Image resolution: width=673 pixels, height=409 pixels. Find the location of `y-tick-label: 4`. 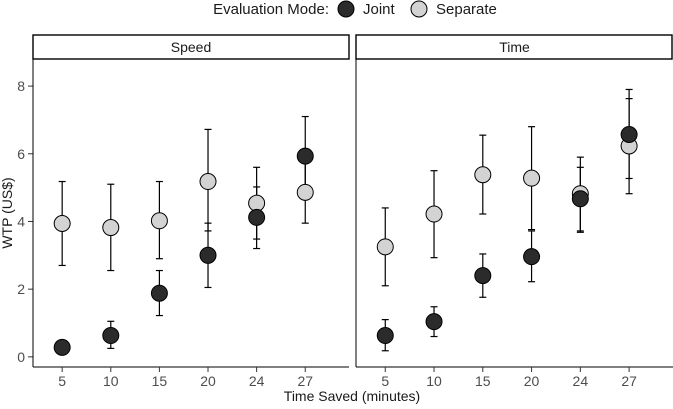

y-tick-label: 4 is located at coordinates (21, 221).